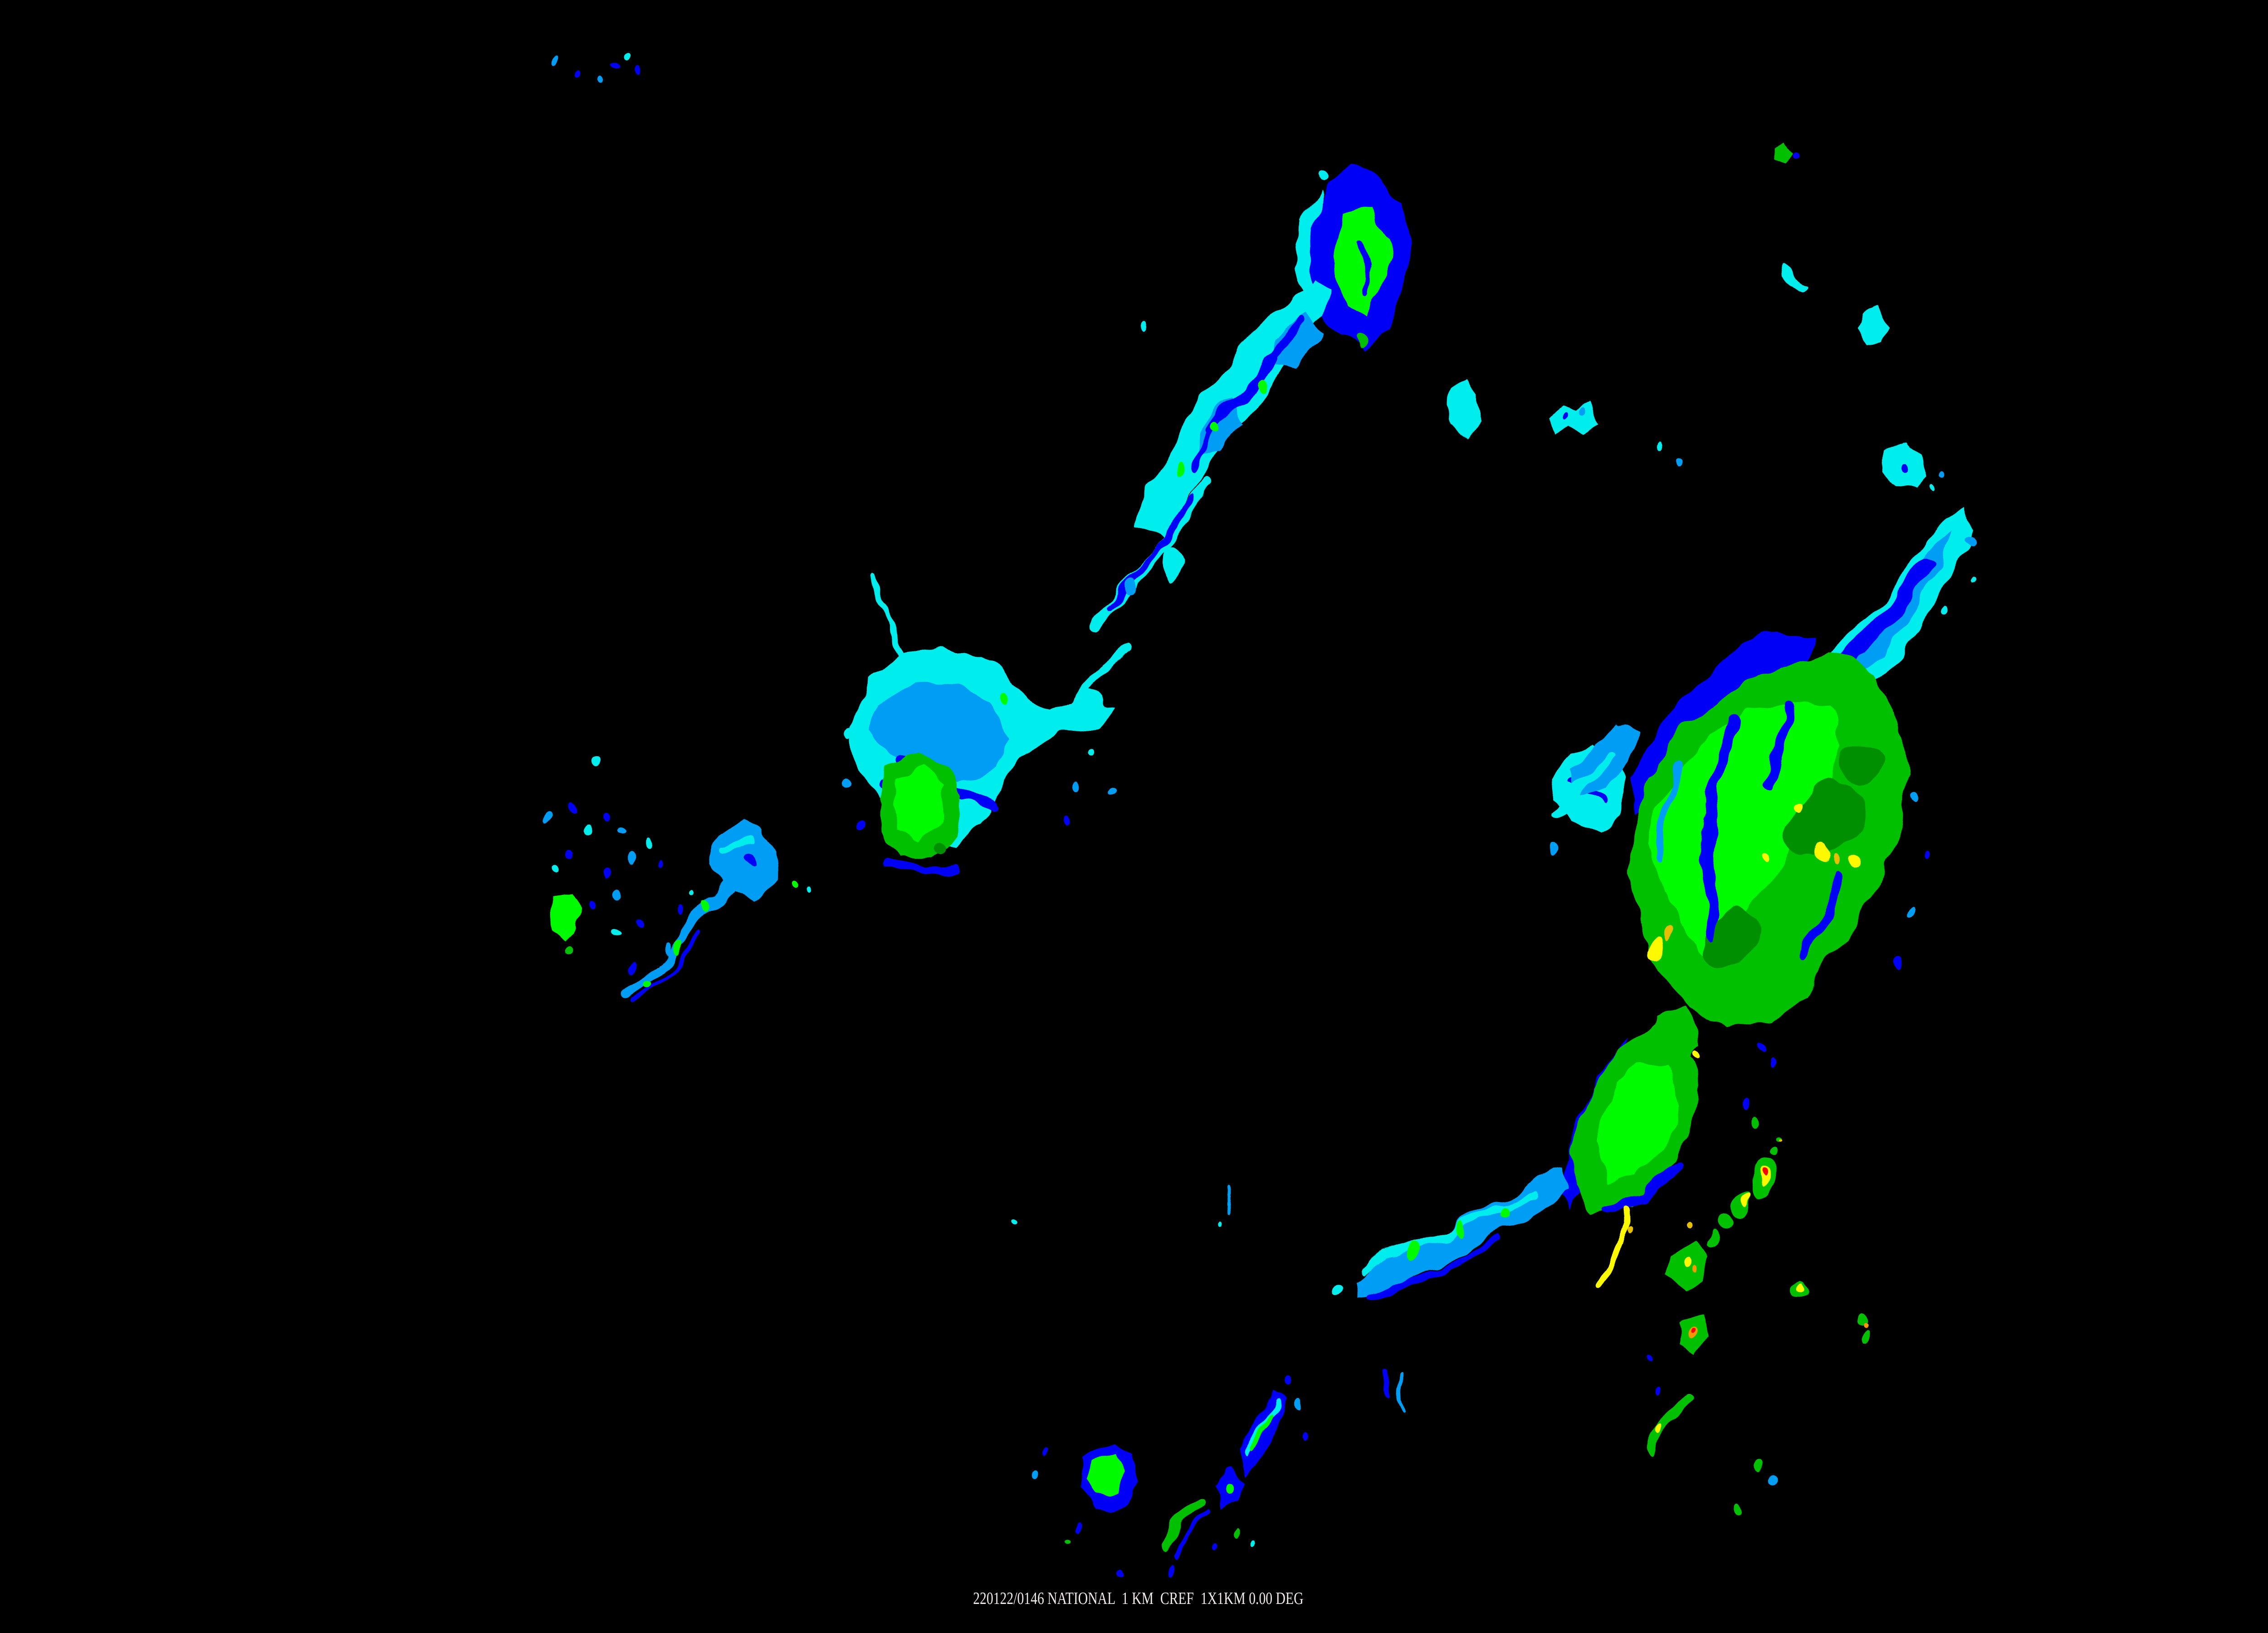 This screenshot has height=1633, width=2268. Describe the element at coordinates (1296, 339) in the screenshot. I see `echo-arc-band-patch` at that location.